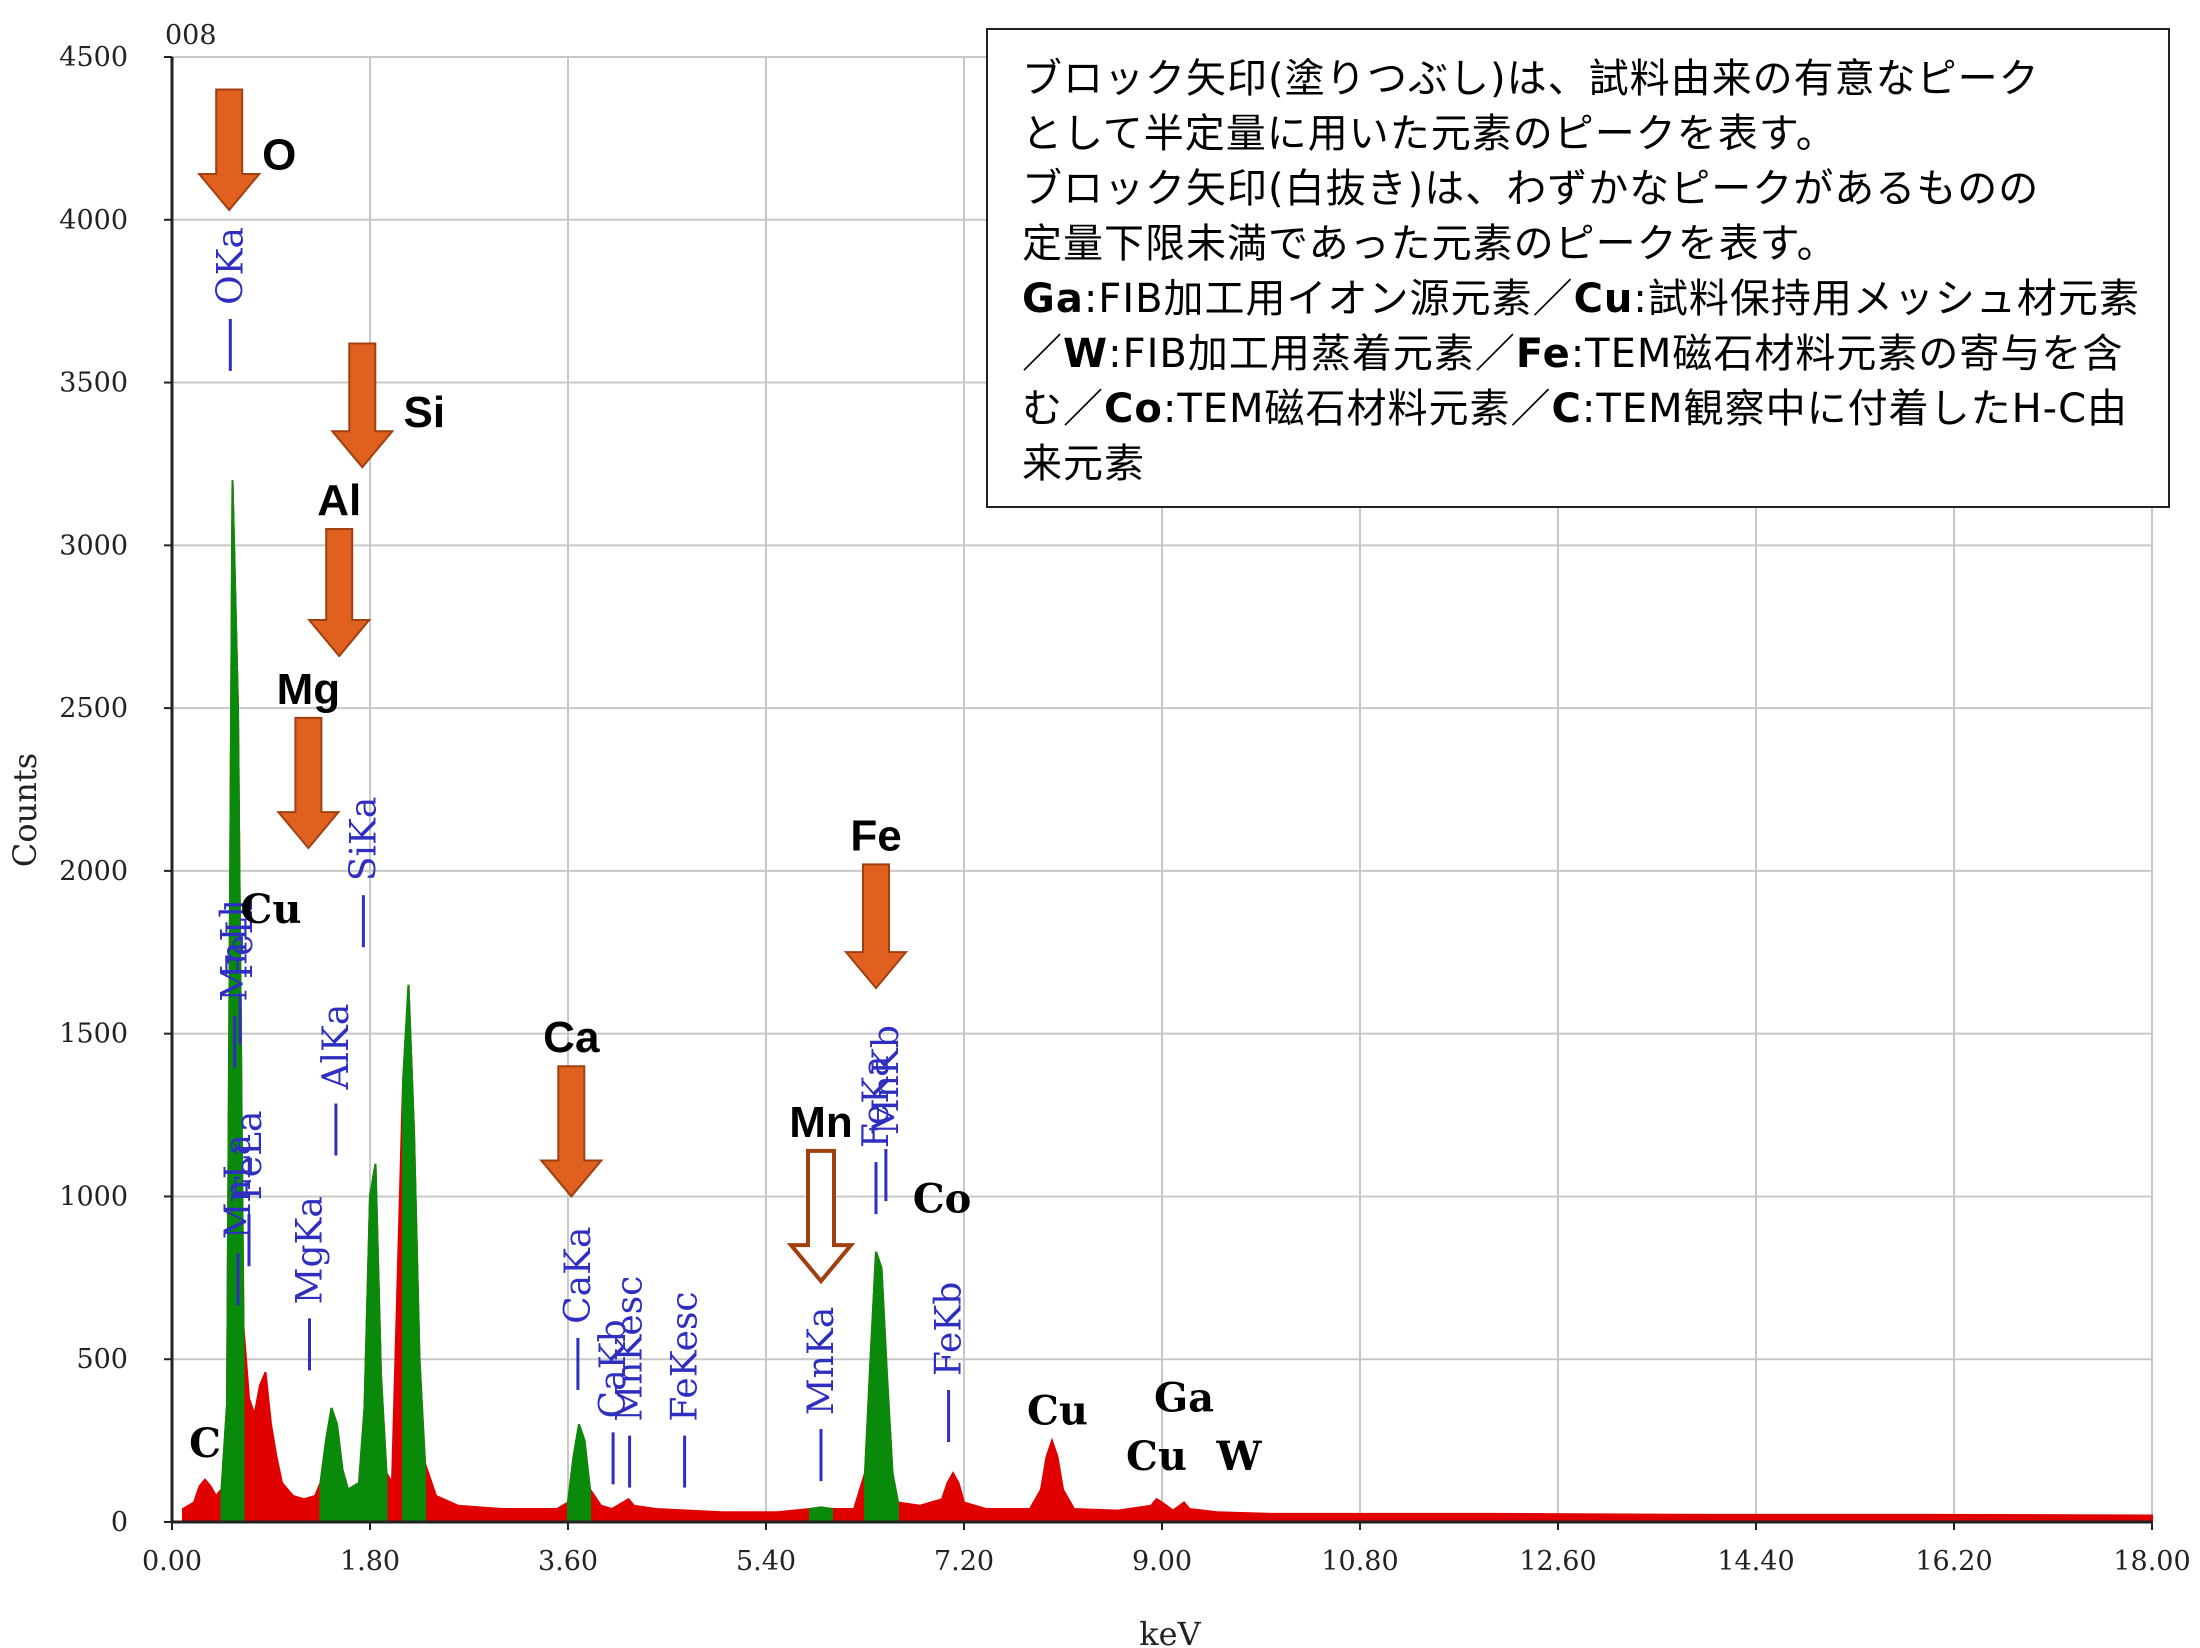  I want to click on legend-note-ga: :FIB加工用イオン源元素／, so click(1328, 299).